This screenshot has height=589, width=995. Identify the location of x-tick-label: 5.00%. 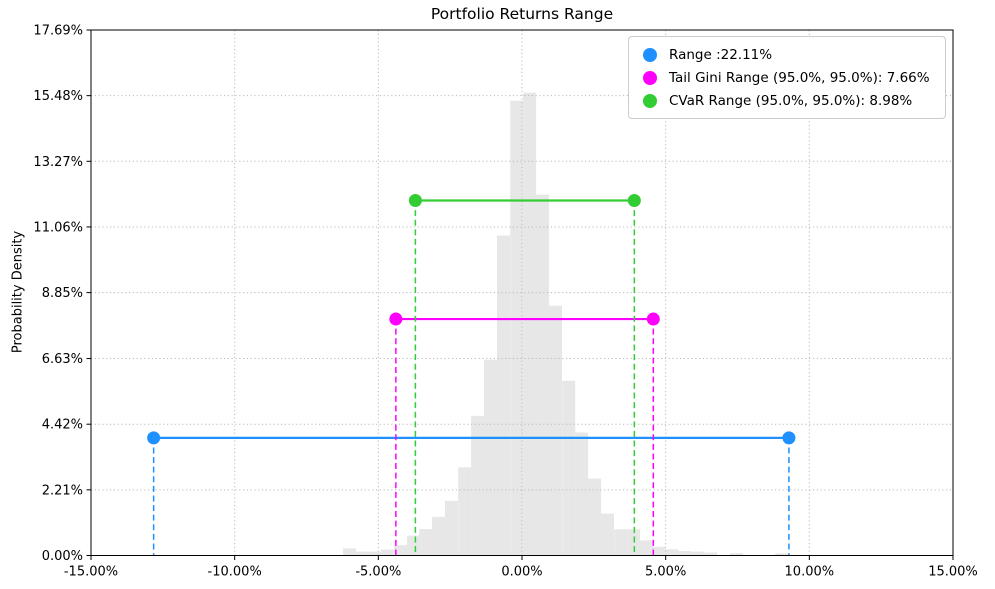
(665, 572).